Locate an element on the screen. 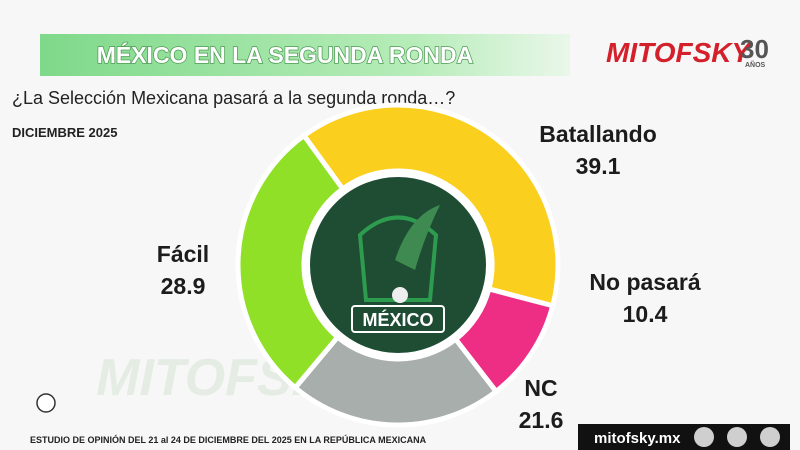 The height and width of the screenshot is (450, 800). title-banner is located at coordinates (305, 55).